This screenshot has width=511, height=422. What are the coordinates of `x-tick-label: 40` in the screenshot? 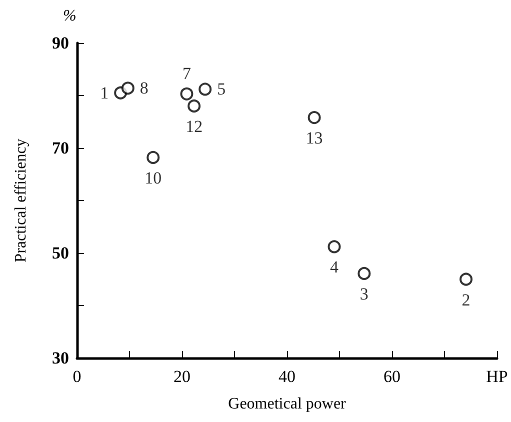 It's located at (287, 376).